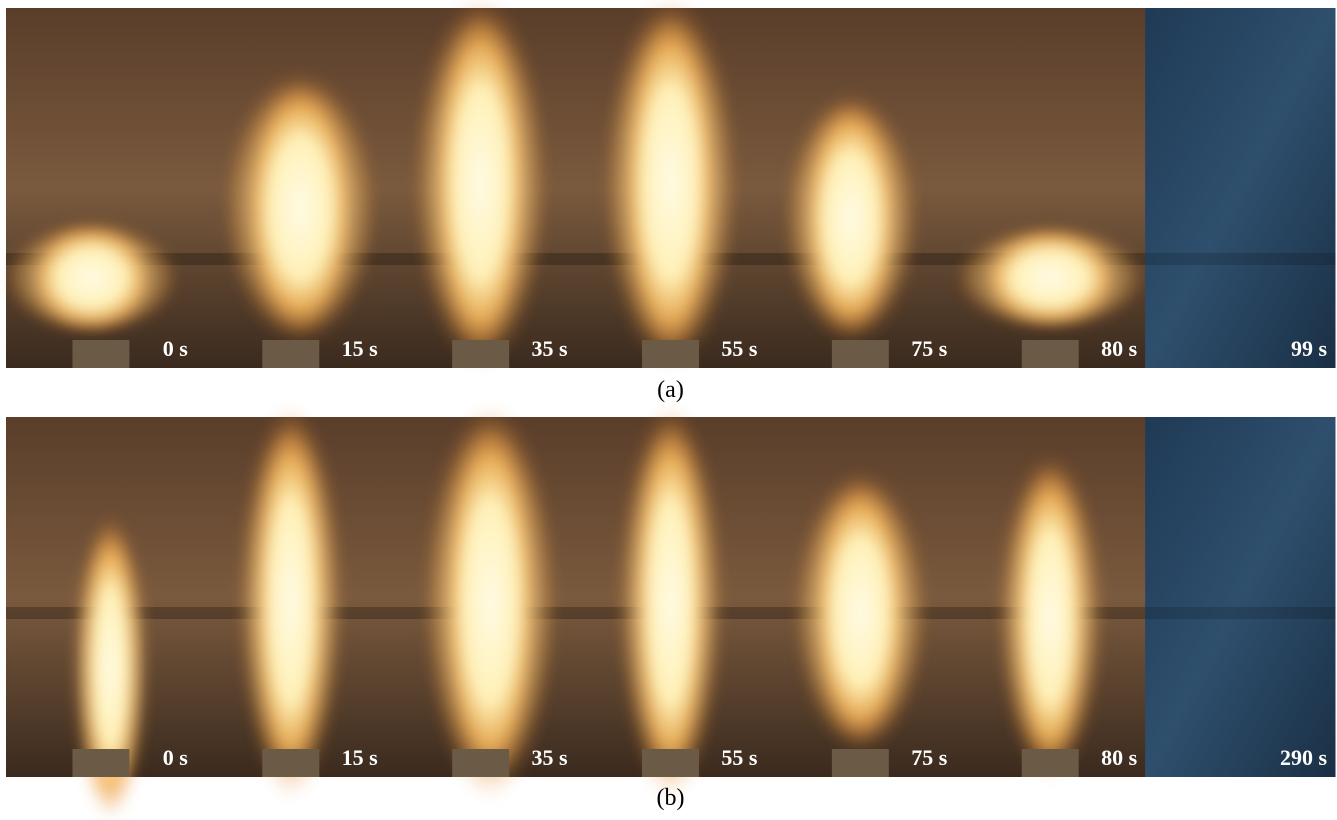 This screenshot has width=1337, height=820. What do you see at coordinates (670, 390) in the screenshot?
I see `panel-caption: (a)` at bounding box center [670, 390].